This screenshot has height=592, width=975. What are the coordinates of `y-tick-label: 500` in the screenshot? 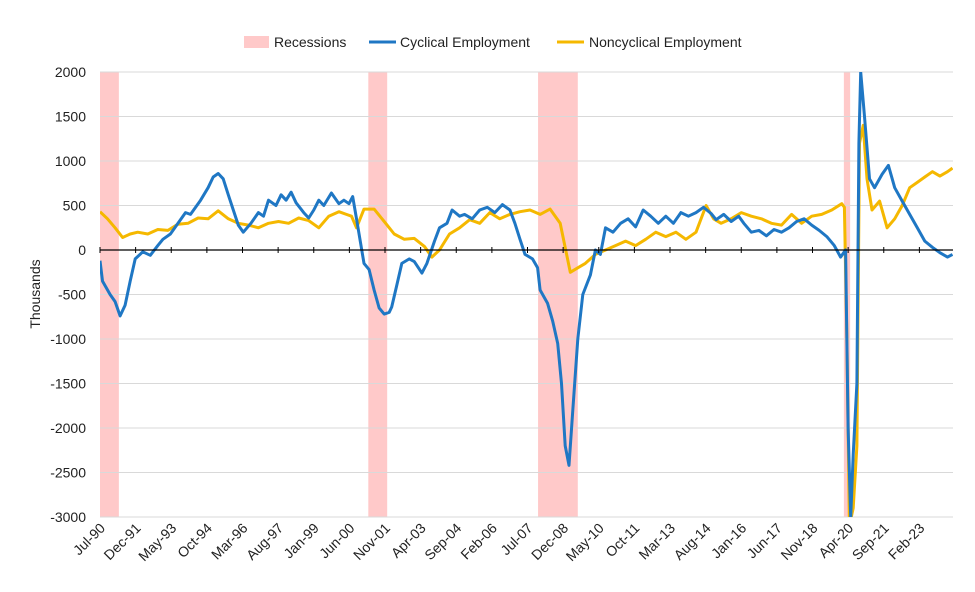 It's located at (75, 206).